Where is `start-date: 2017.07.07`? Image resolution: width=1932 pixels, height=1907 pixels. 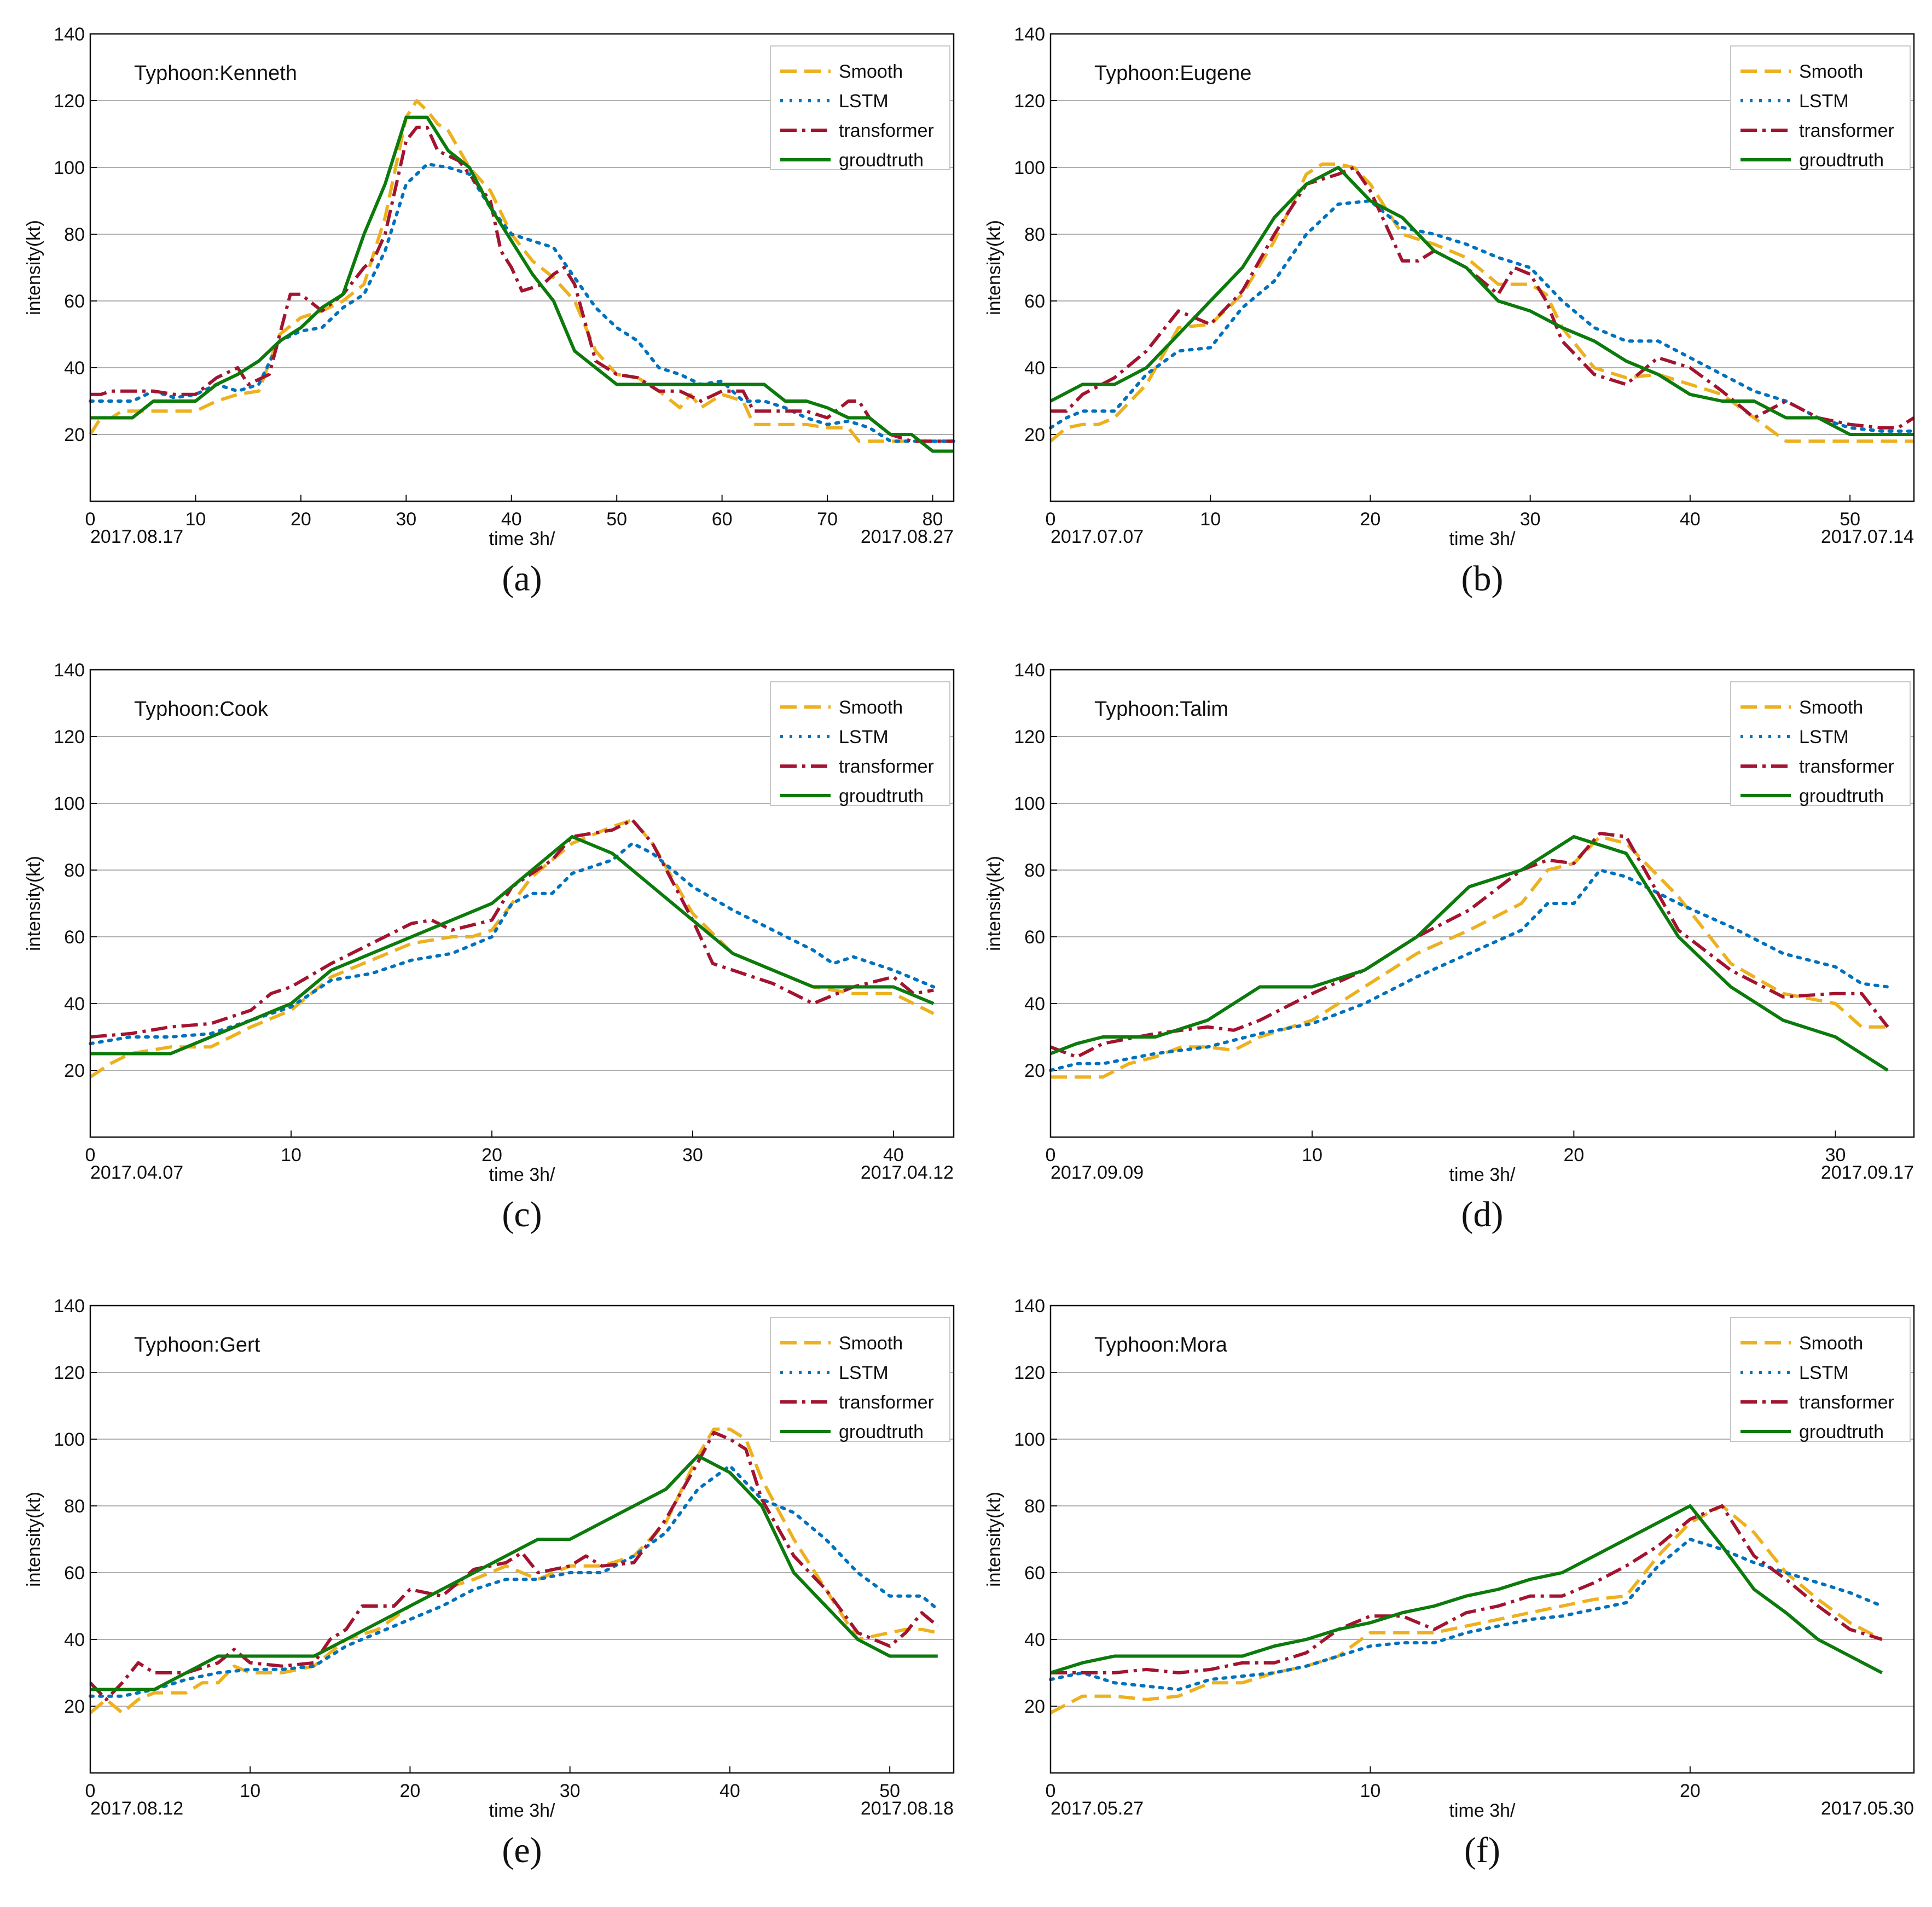 start-date: 2017.07.07 is located at coordinates (1098, 536).